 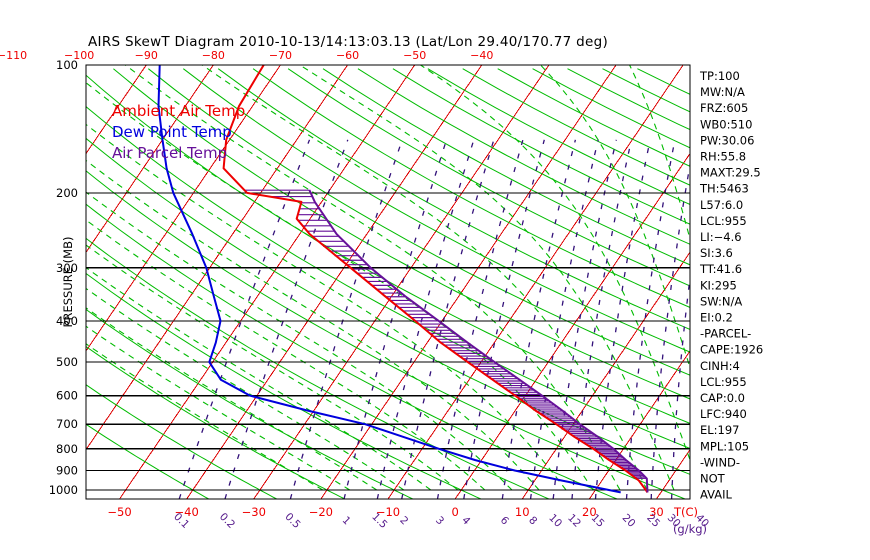 What do you see at coordinates (724, 189) in the screenshot?
I see `index-th: TH:5463` at bounding box center [724, 189].